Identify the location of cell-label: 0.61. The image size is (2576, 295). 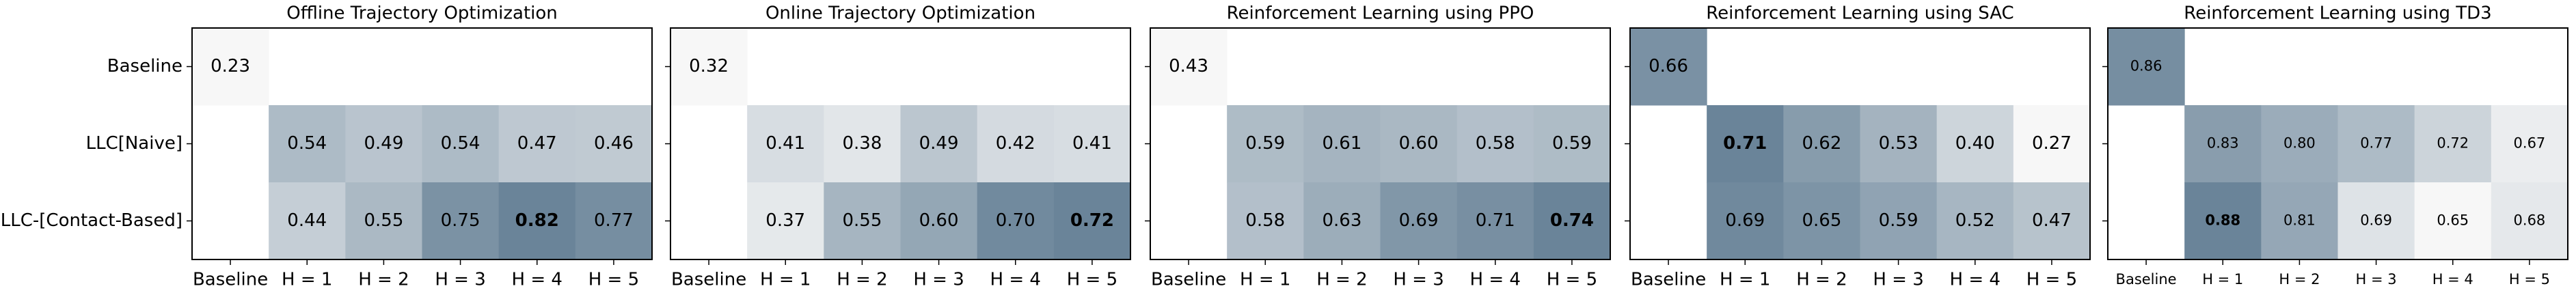
(1342, 143).